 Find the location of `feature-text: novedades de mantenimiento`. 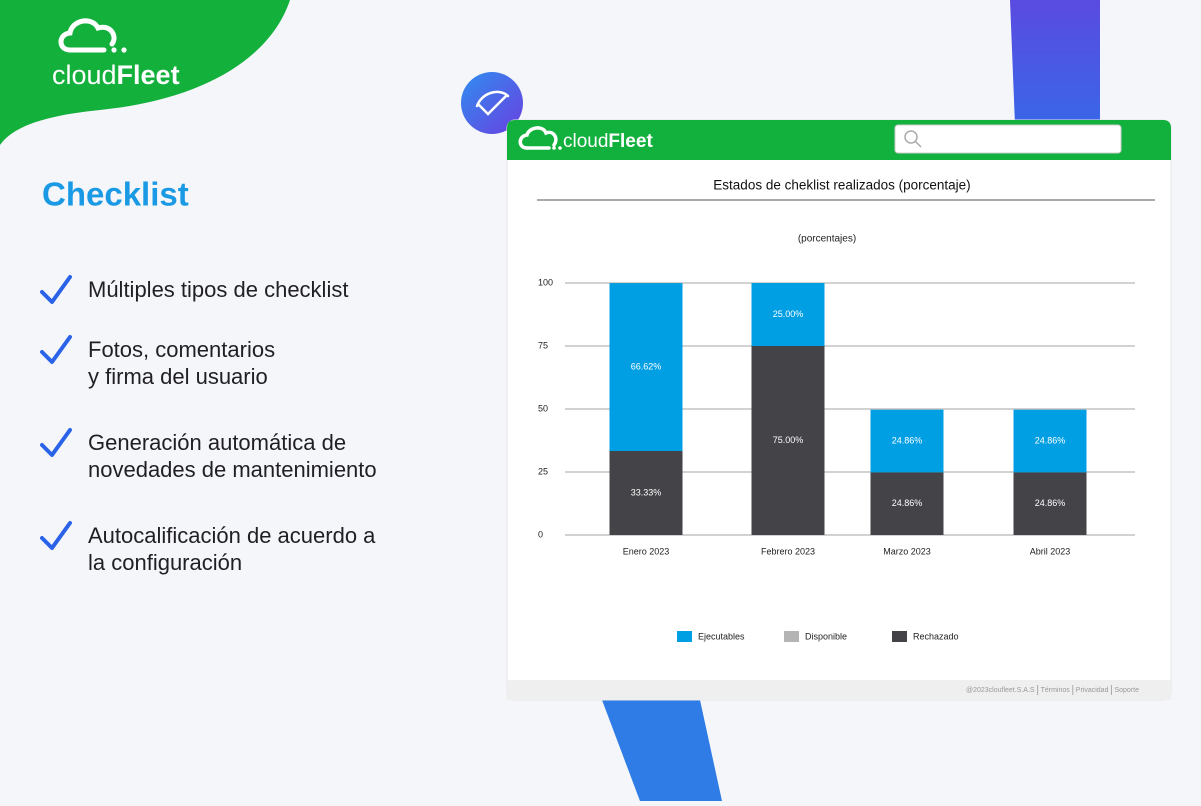

feature-text: novedades de mantenimiento is located at coordinates (232, 469).